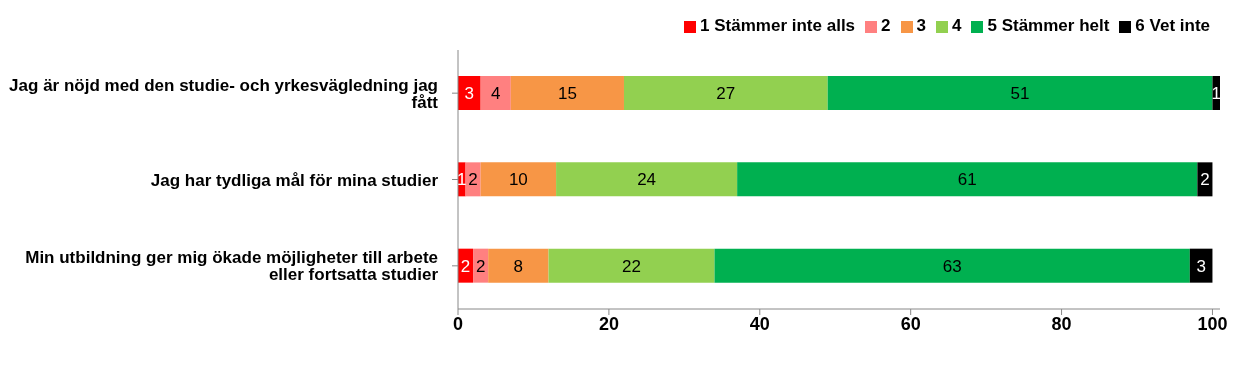 The image size is (1258, 367). I want to click on data-label: 8, so click(518, 266).